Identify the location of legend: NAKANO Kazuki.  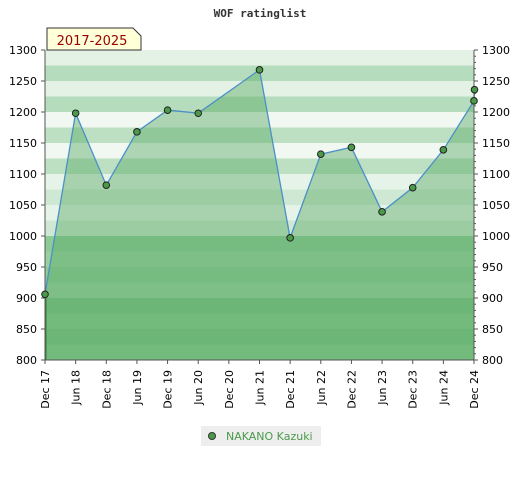
(261, 436).